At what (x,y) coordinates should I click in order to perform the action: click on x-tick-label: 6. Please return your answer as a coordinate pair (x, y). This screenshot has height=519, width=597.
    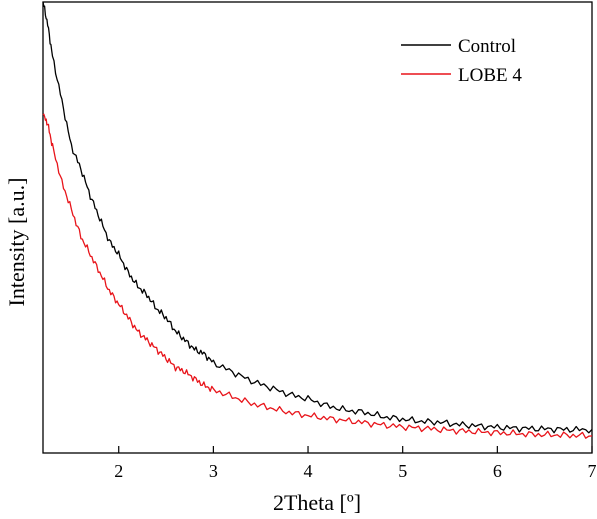
    Looking at the image, I should click on (497, 471).